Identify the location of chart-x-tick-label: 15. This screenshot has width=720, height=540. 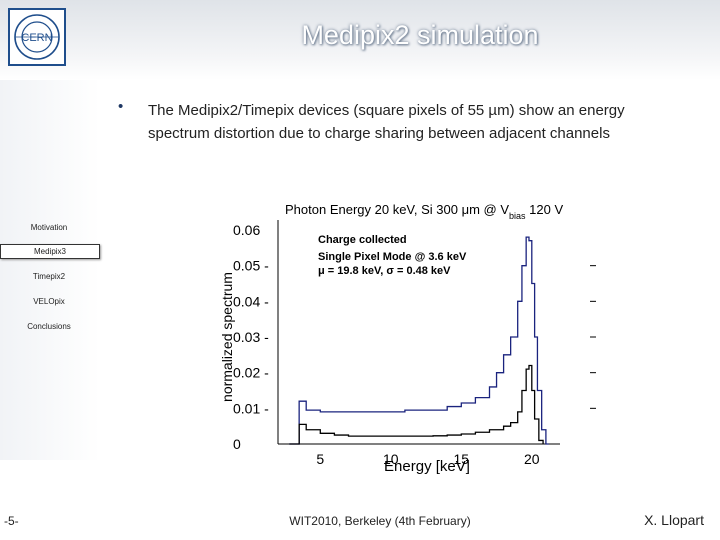
(462, 459).